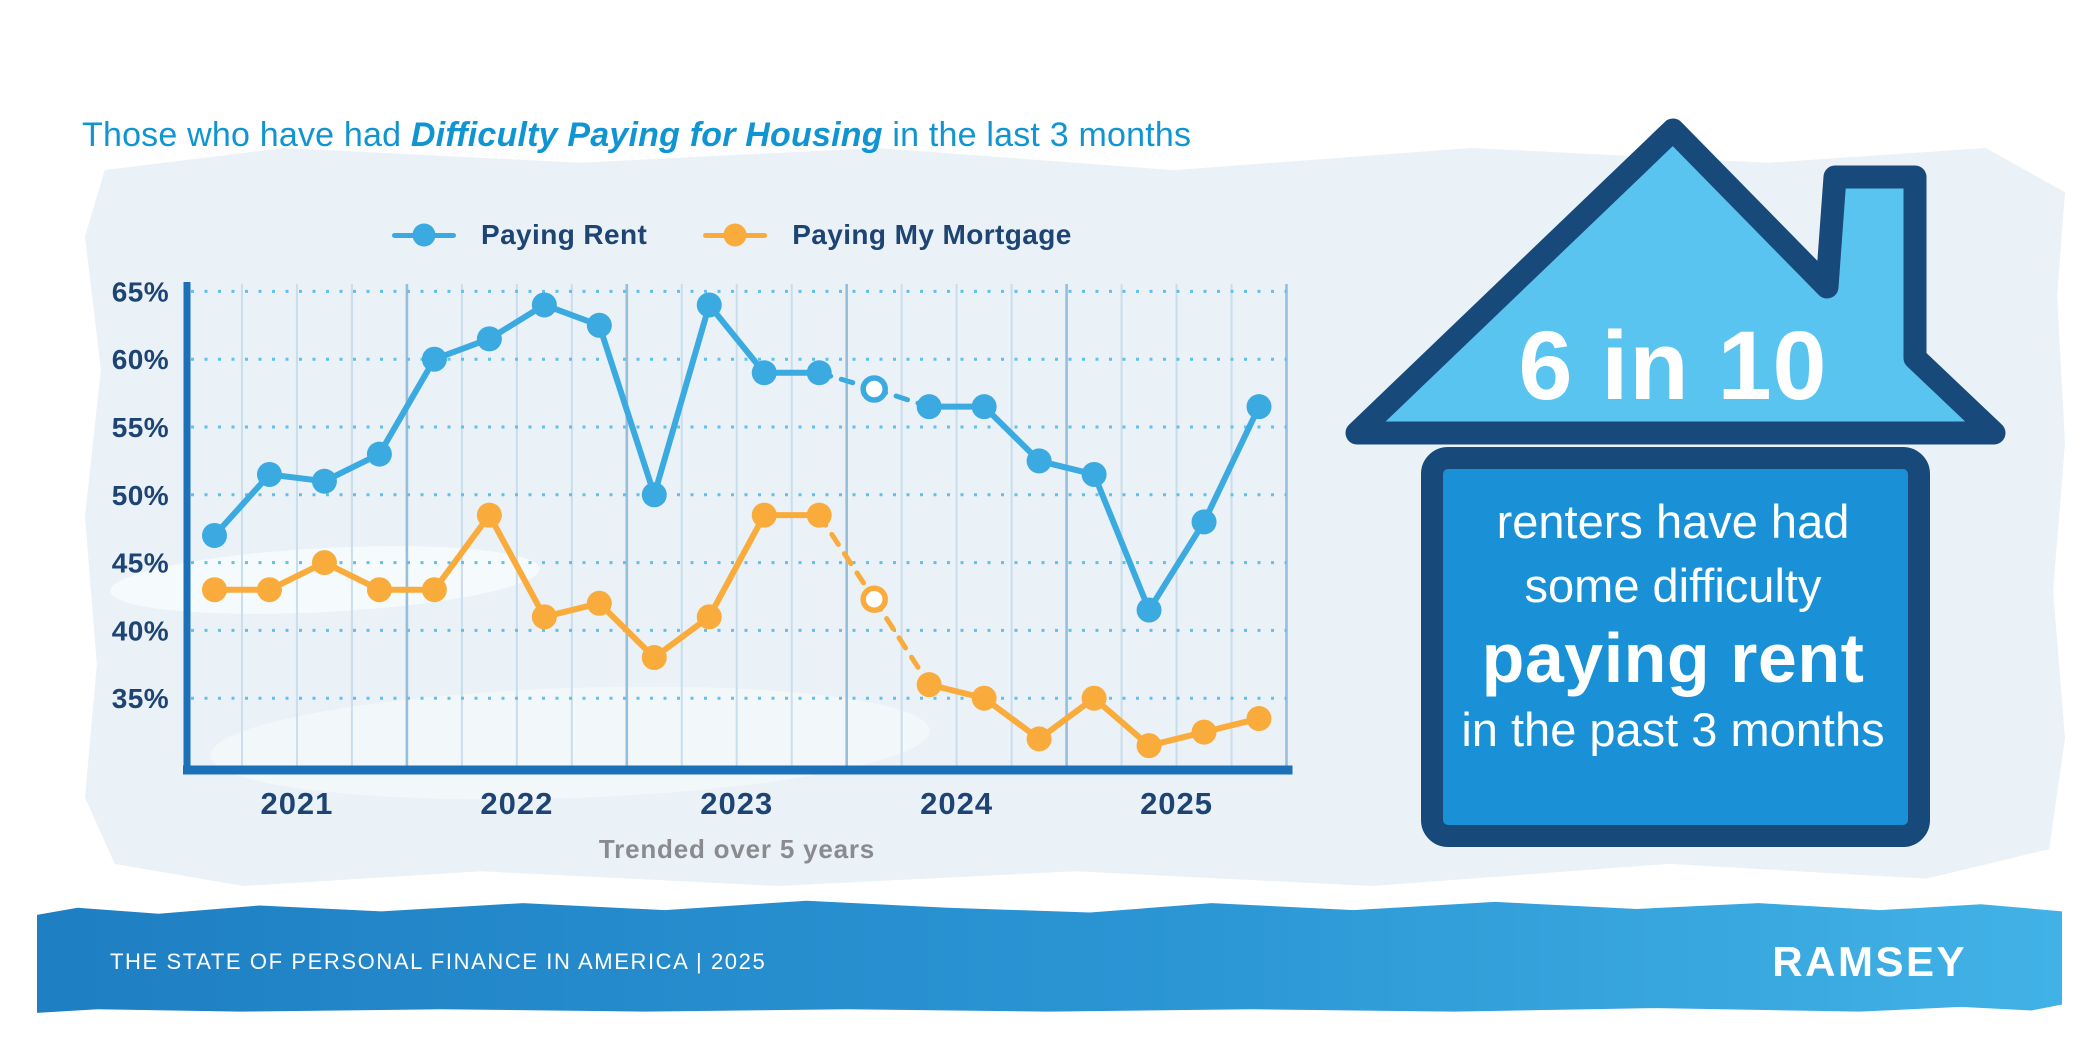  Describe the element at coordinates (140, 427) in the screenshot. I see `y-tick-label: 55%` at that location.